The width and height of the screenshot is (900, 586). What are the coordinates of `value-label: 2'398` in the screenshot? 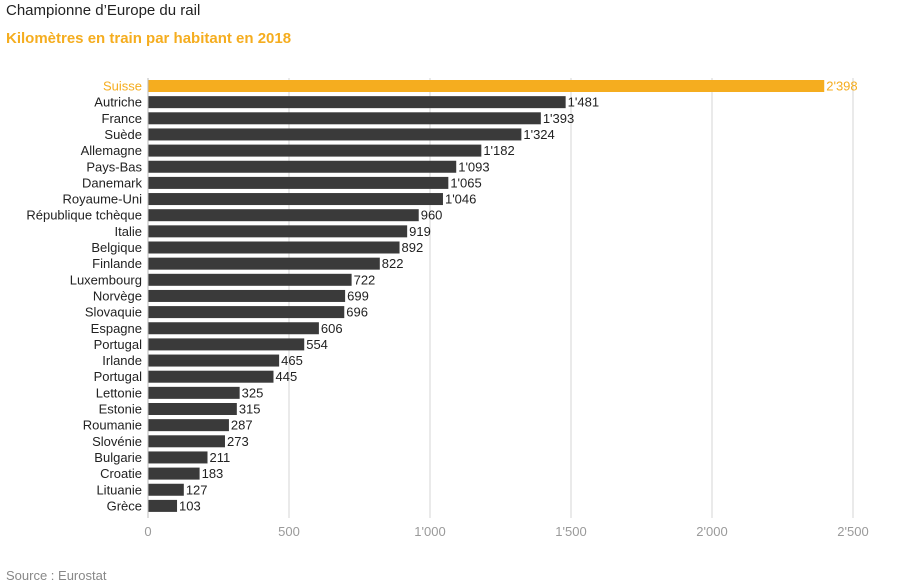 It's located at (841, 86).